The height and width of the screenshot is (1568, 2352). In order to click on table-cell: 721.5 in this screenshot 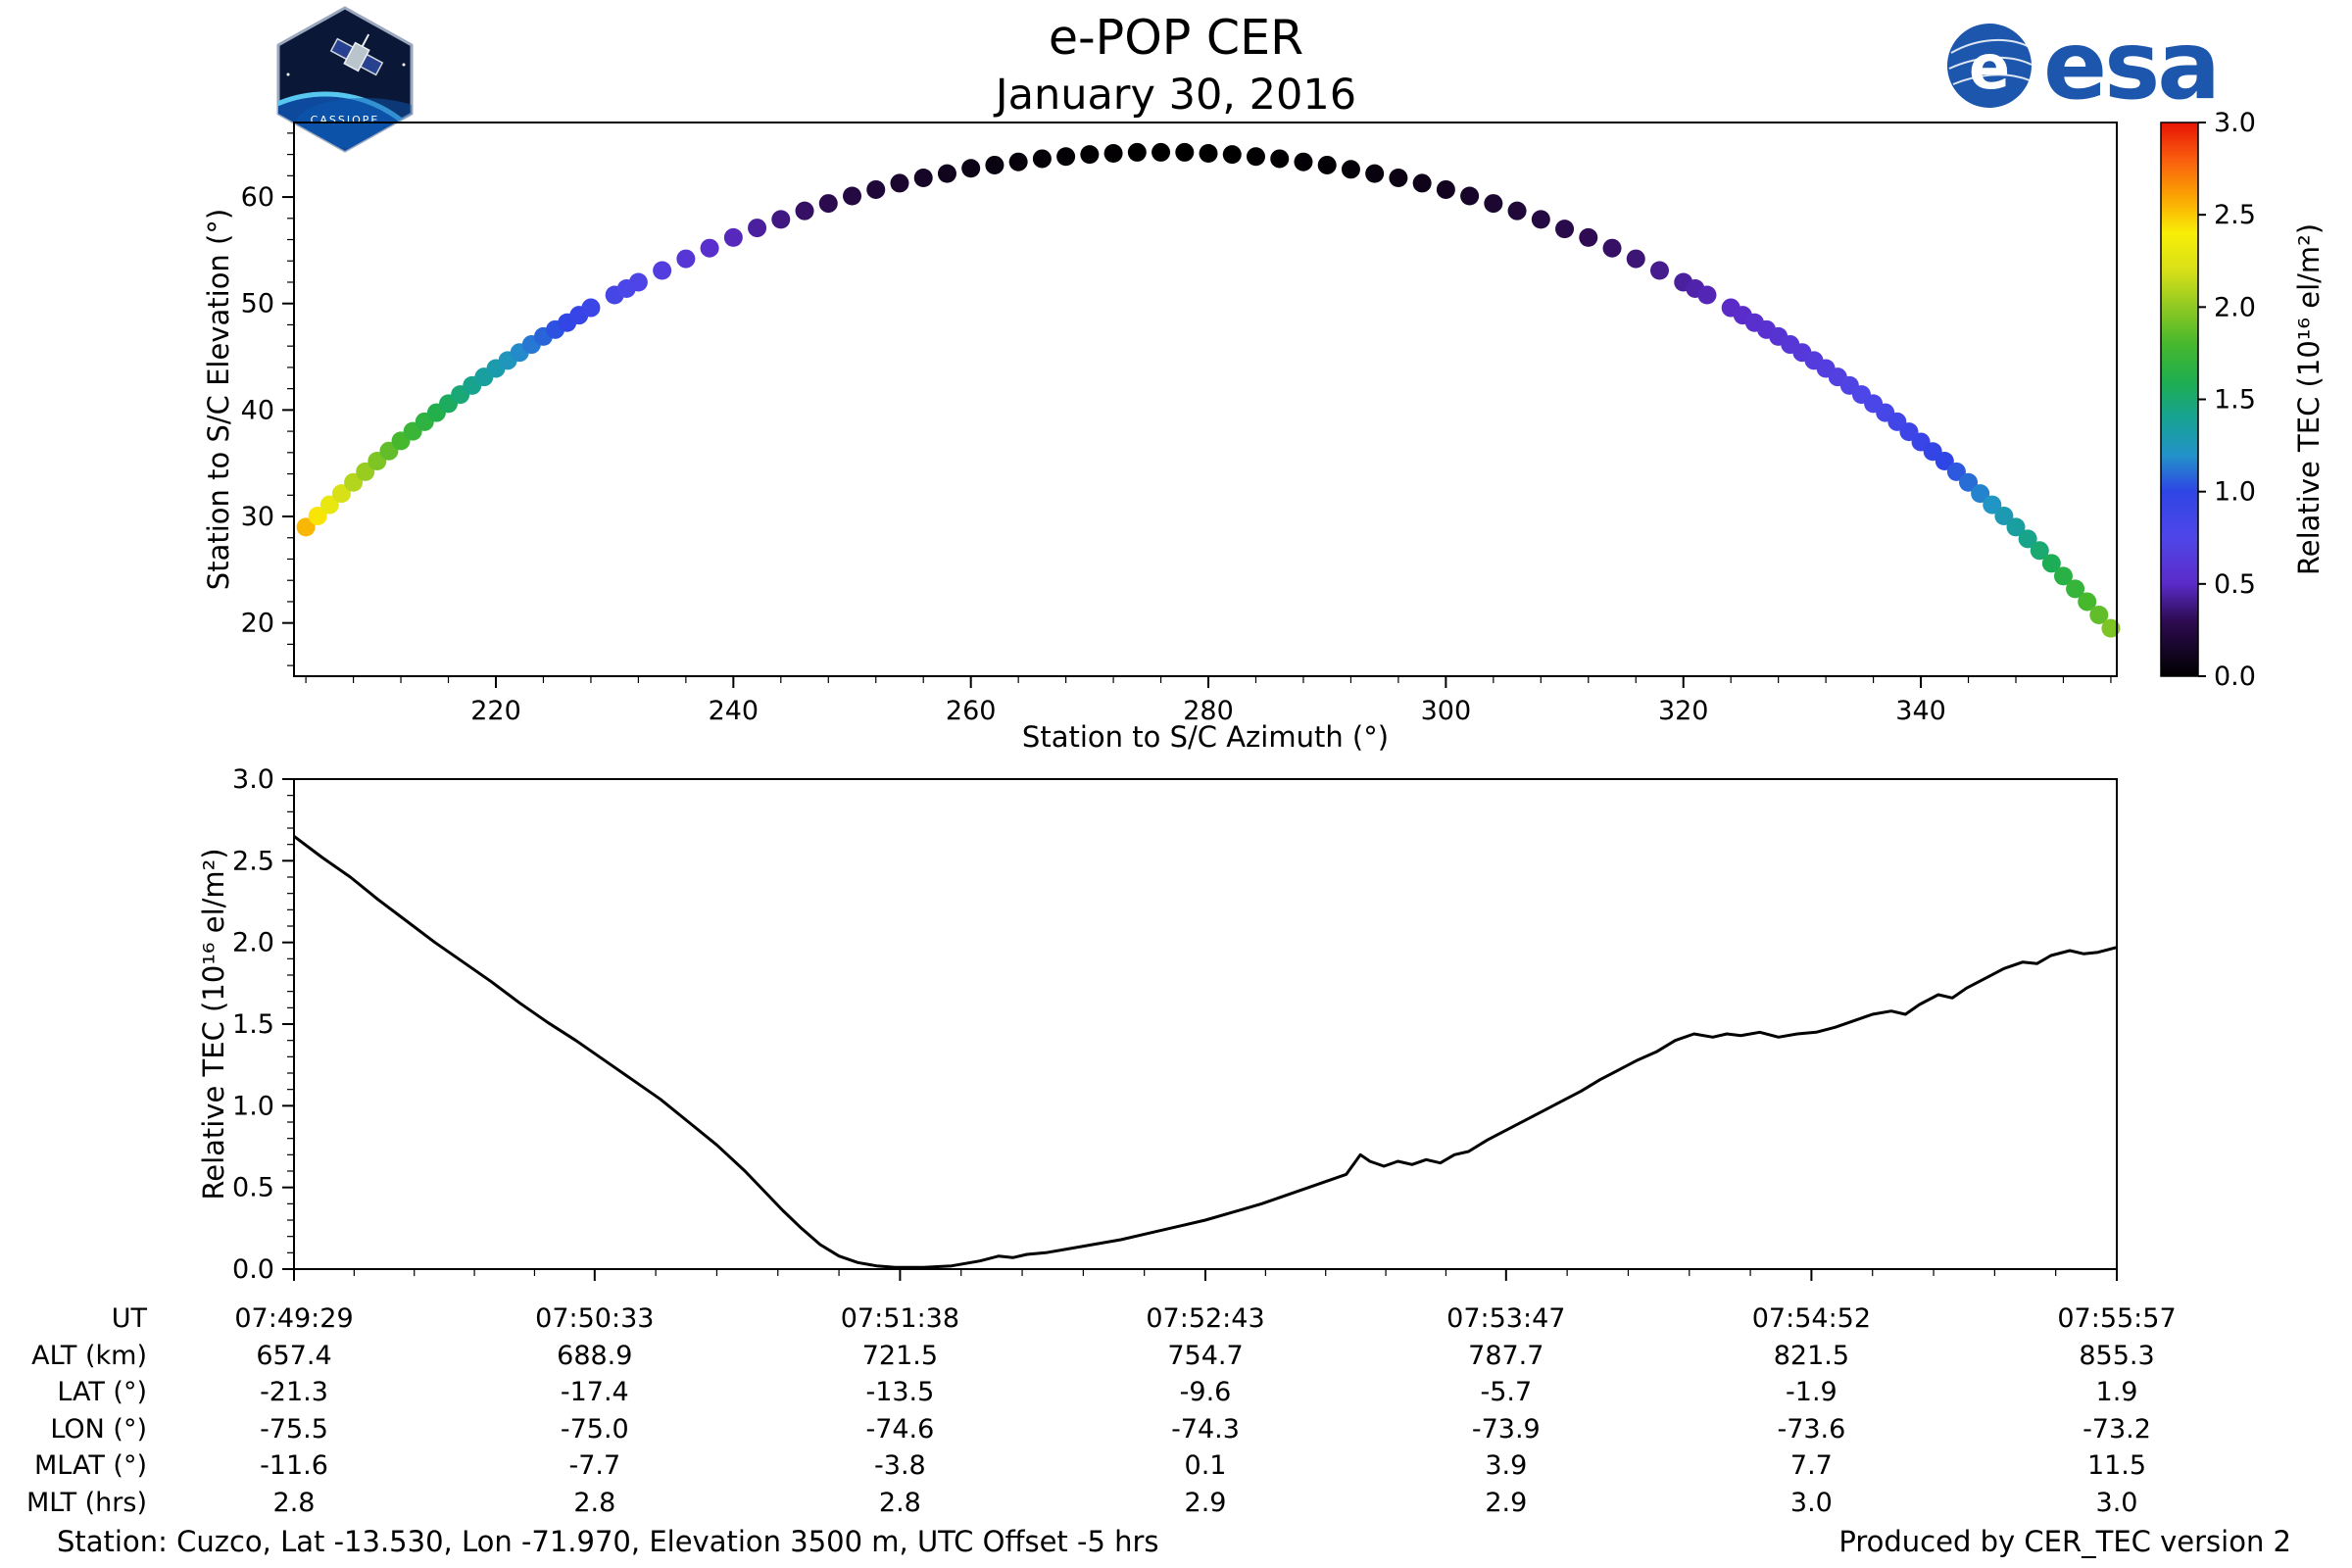, I will do `click(900, 1355)`.